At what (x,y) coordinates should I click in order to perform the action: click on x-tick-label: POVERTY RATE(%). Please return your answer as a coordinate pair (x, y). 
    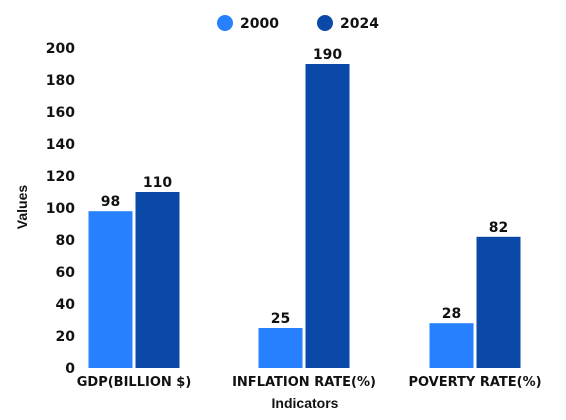
    Looking at the image, I should click on (474, 382).